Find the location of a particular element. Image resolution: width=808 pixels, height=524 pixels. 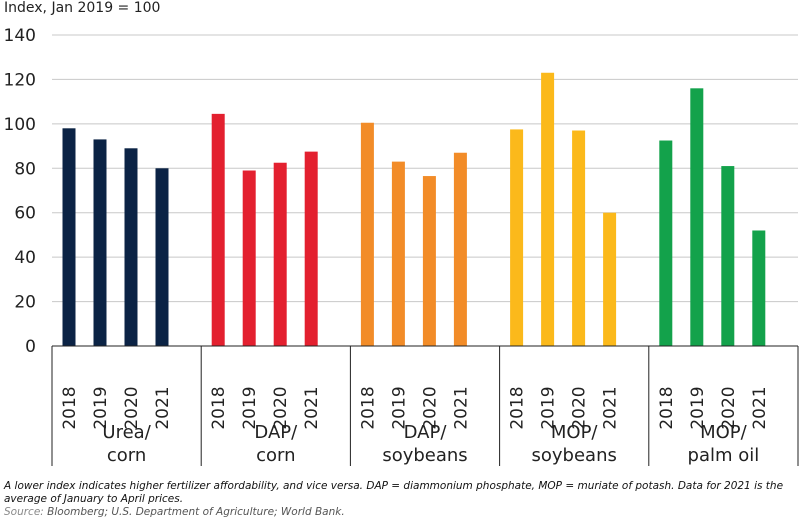

source-label: Source: is located at coordinates (24, 512).